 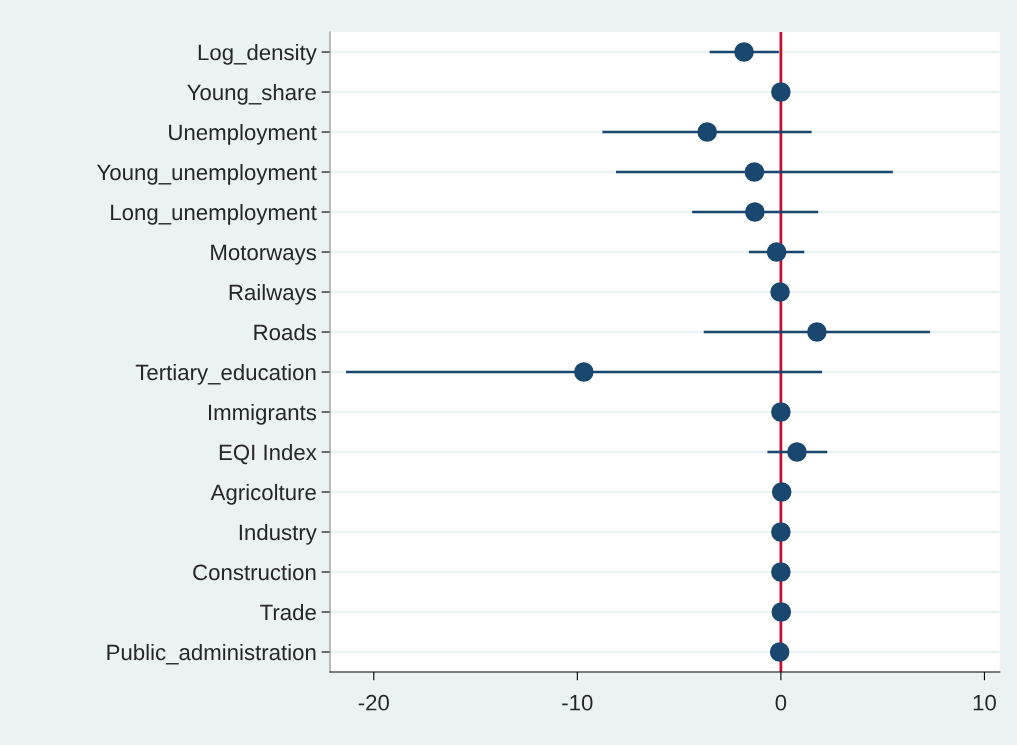 I want to click on x-tick-label: -20, so click(x=373, y=702).